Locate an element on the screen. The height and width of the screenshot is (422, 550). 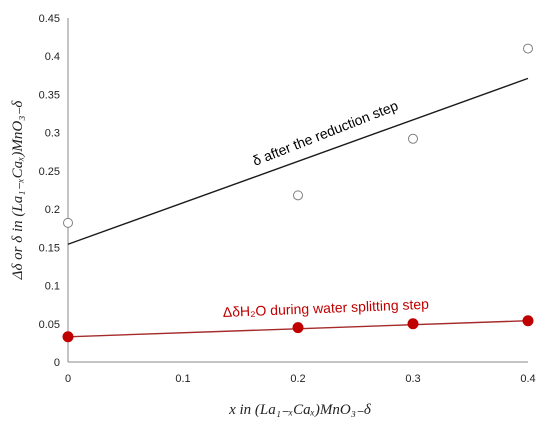
x-tick-label: 0.1 is located at coordinates (182, 379).